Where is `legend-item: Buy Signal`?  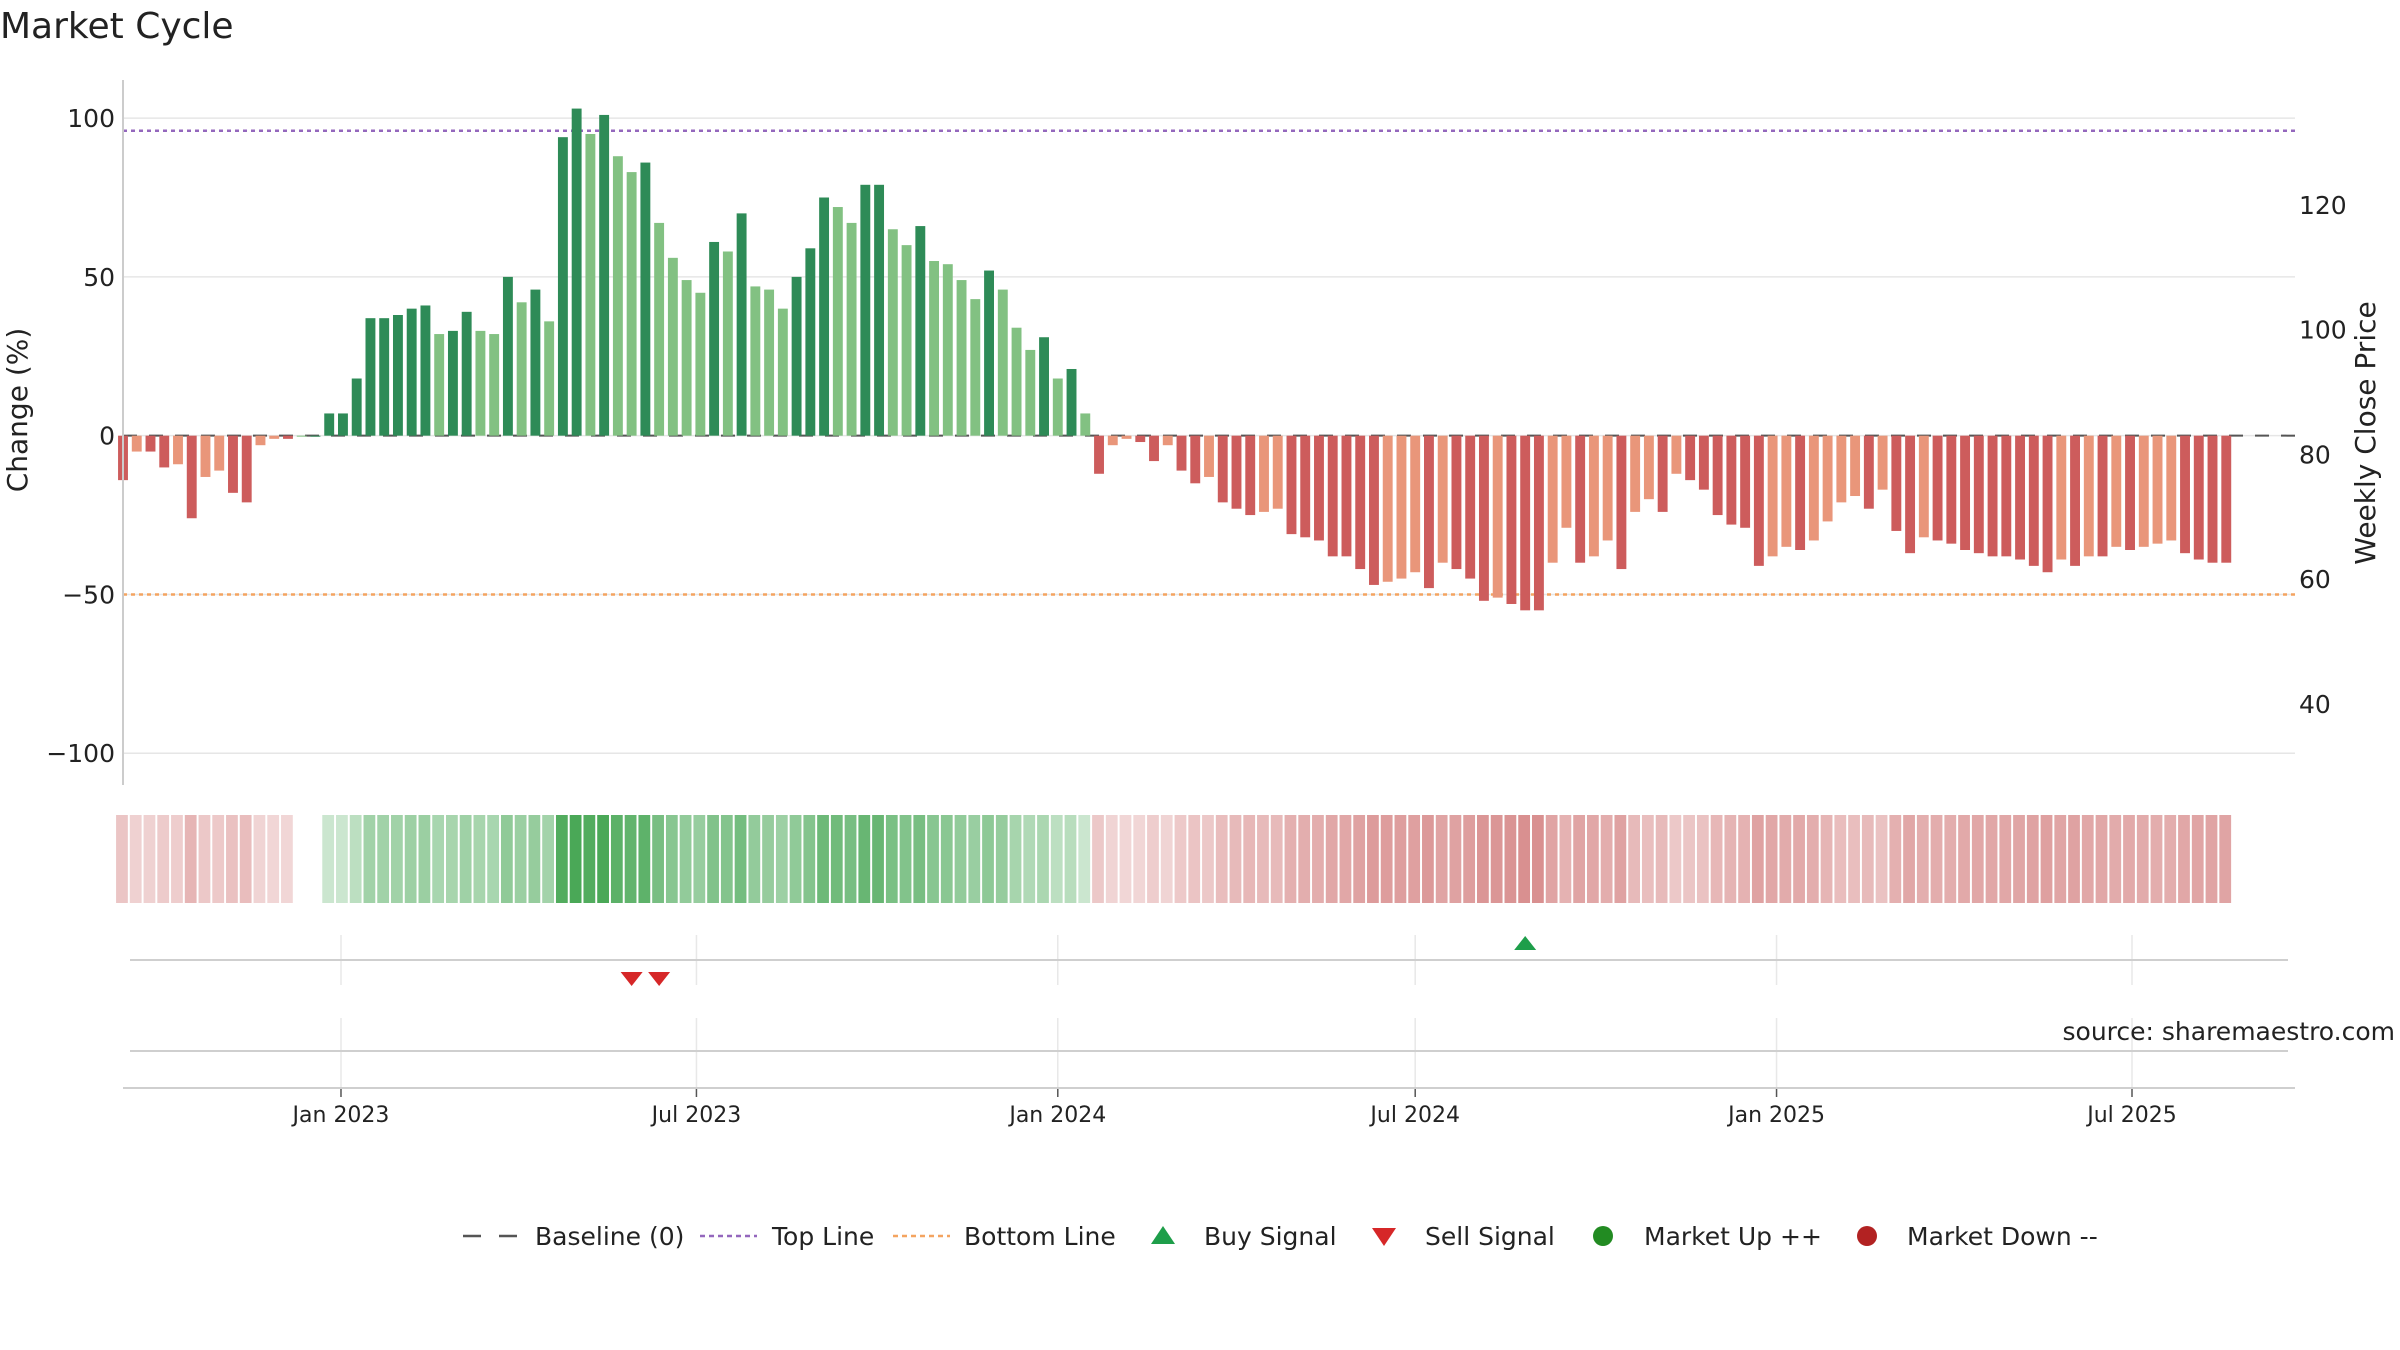 legend-item: Buy Signal is located at coordinates (1244, 1236).